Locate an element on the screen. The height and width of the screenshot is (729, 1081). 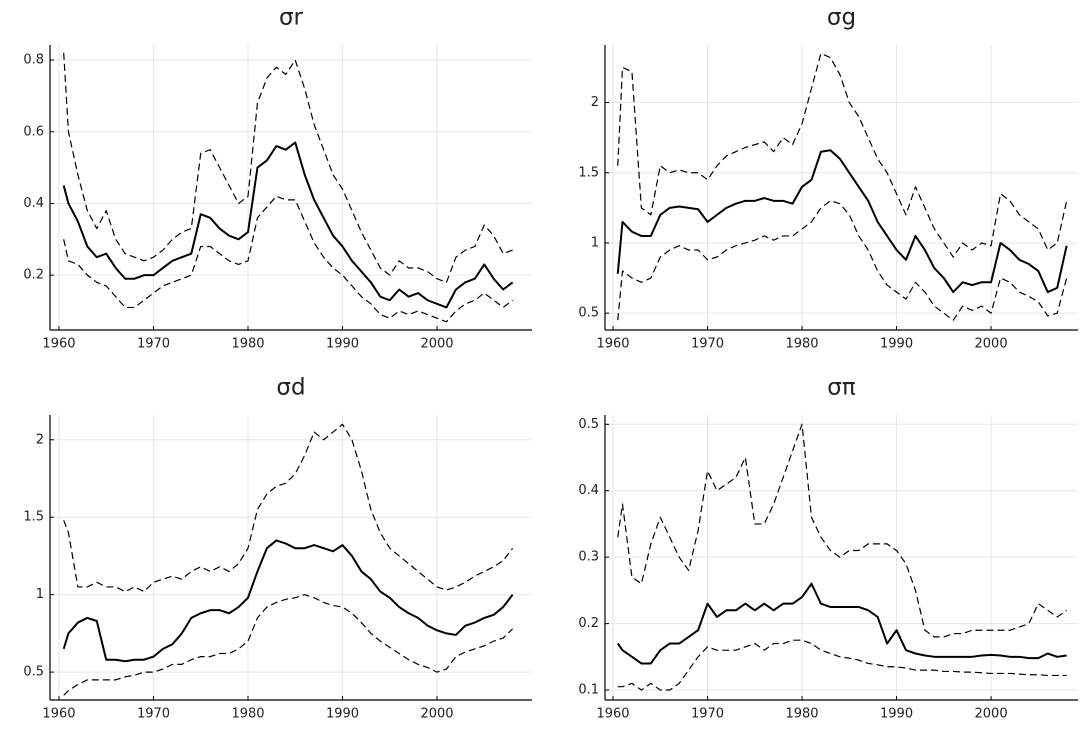
y-tick-label: 0.8 is located at coordinates (33, 60).